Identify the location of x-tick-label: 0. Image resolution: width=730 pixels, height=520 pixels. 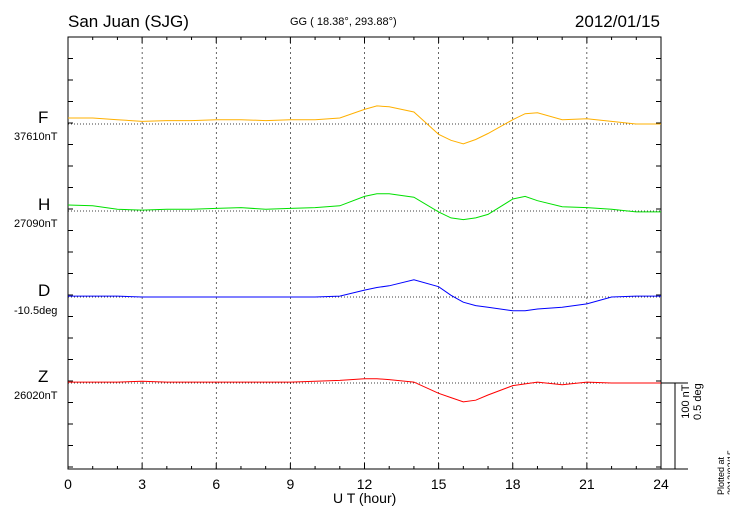
(68, 484).